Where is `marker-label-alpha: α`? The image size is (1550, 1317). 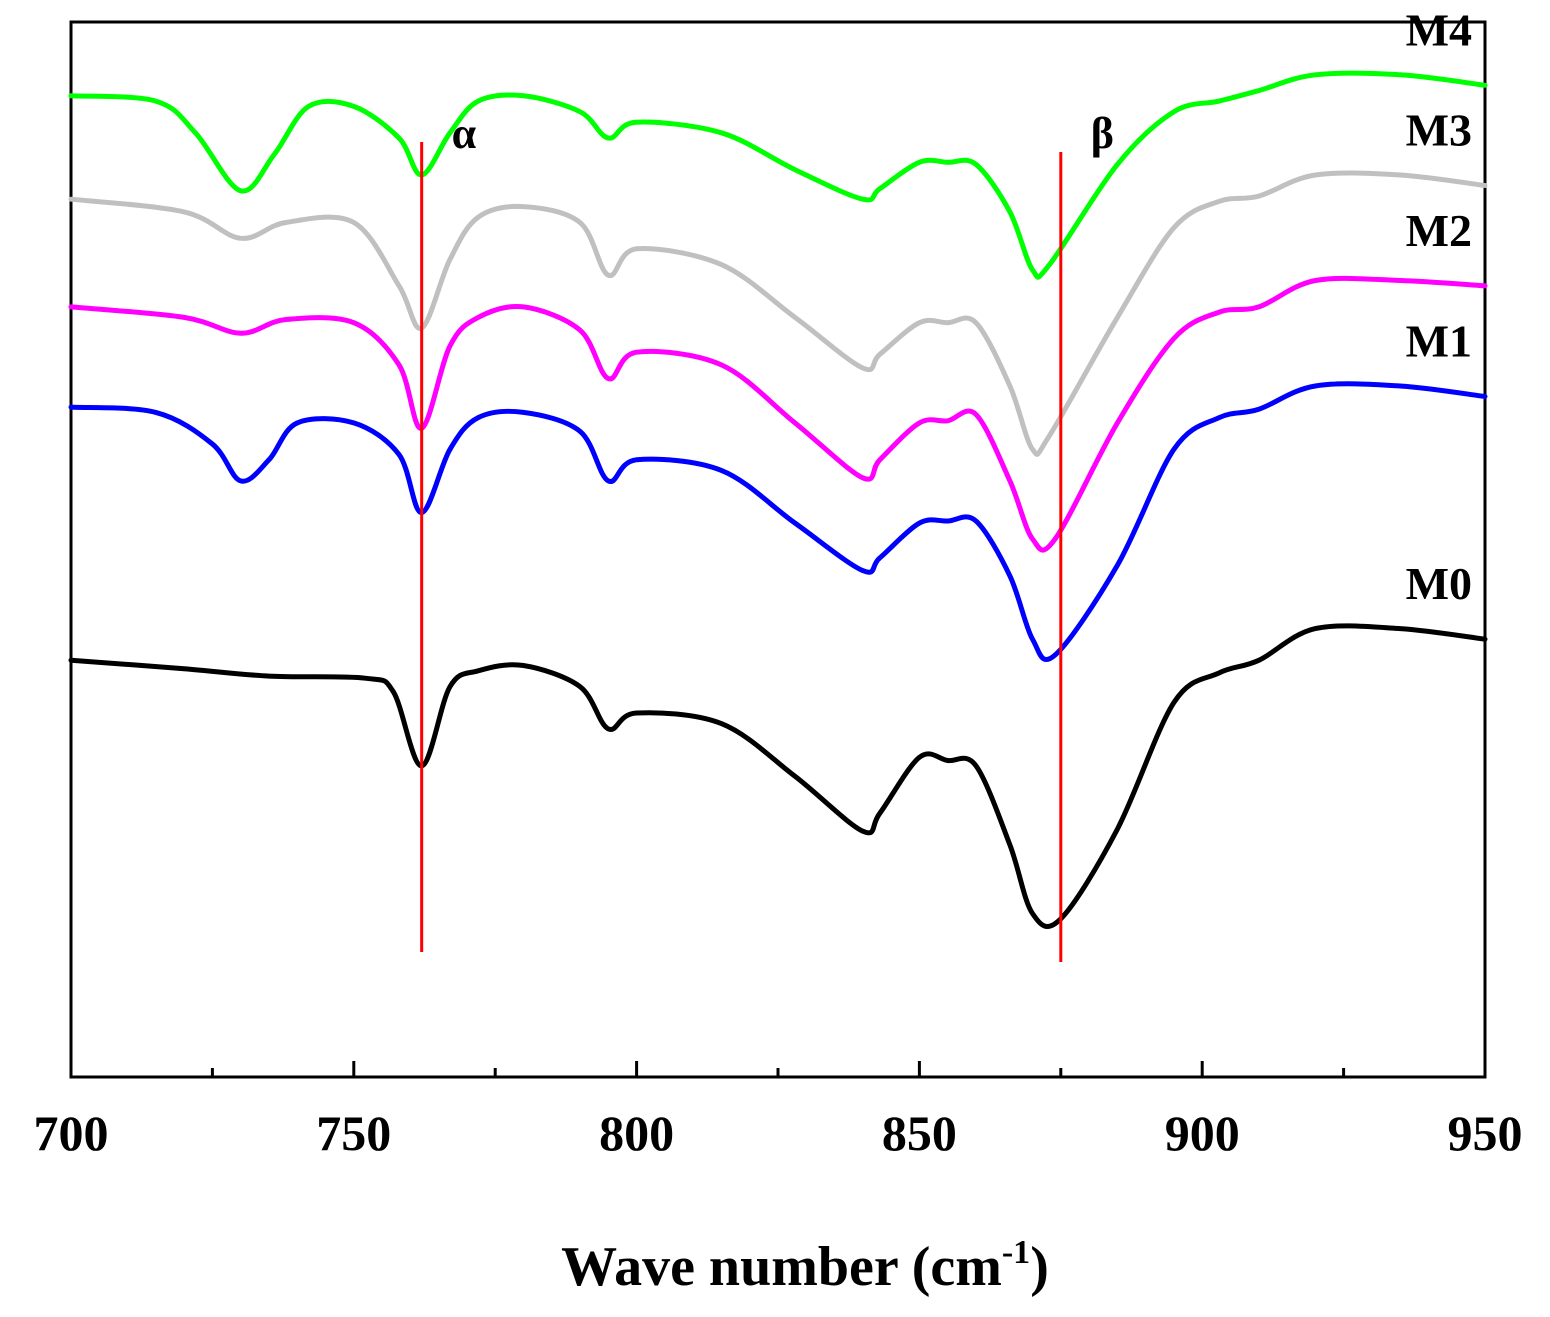
marker-label-alpha: α is located at coordinates (464, 133).